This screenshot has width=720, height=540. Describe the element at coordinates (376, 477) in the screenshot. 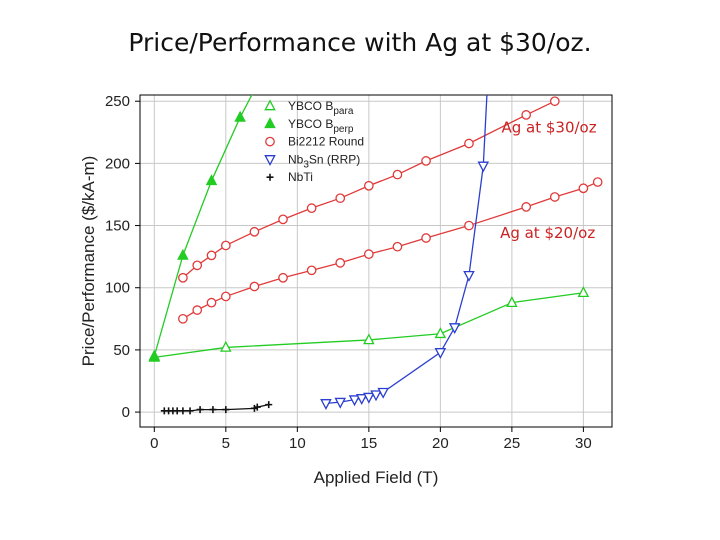

I see `x-axis-label: Applied Field (T)` at that location.